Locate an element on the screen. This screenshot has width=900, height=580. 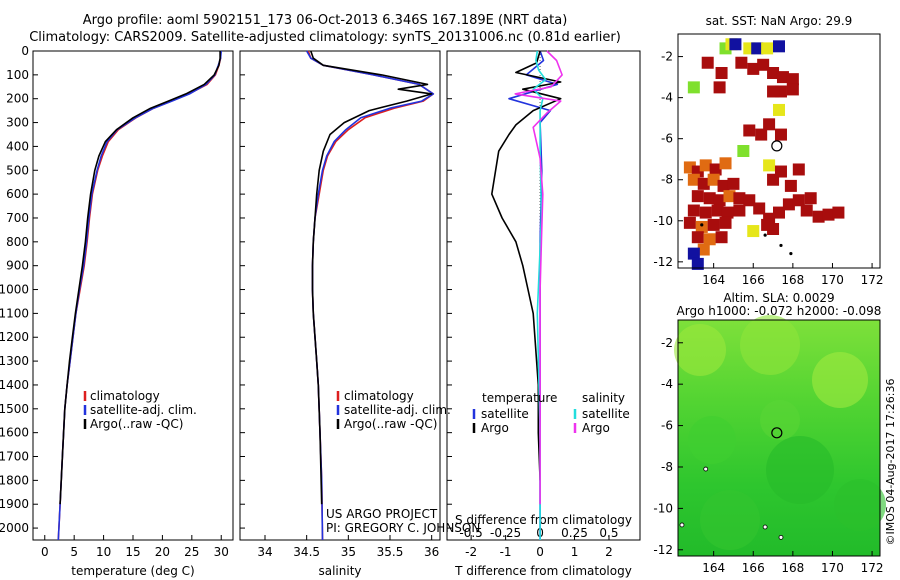
depth-tick-label: 700 is located at coordinates (17, 218).